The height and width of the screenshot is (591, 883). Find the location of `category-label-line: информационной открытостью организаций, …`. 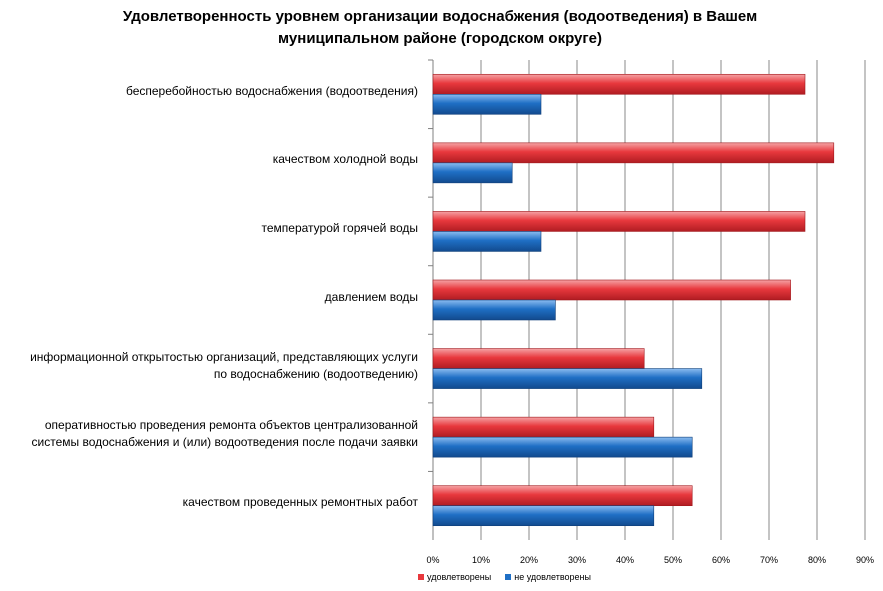

category-label-line: информационной открытостью организаций, … is located at coordinates (224, 356).